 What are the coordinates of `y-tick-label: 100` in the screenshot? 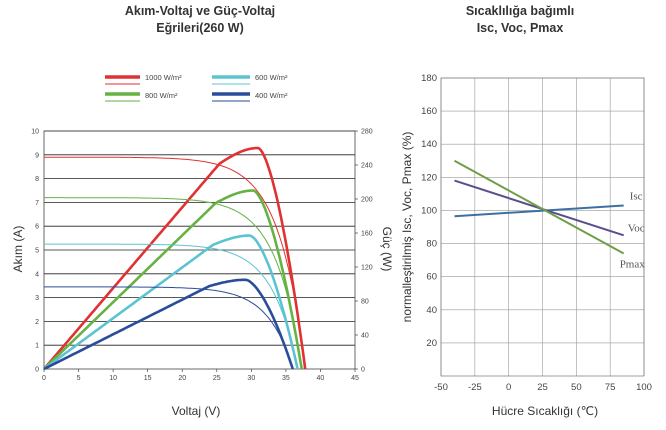 It's located at (429, 210).